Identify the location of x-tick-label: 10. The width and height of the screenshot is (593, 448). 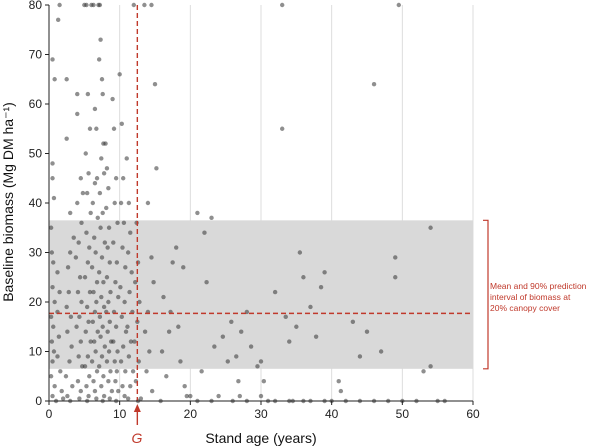
(120, 414).